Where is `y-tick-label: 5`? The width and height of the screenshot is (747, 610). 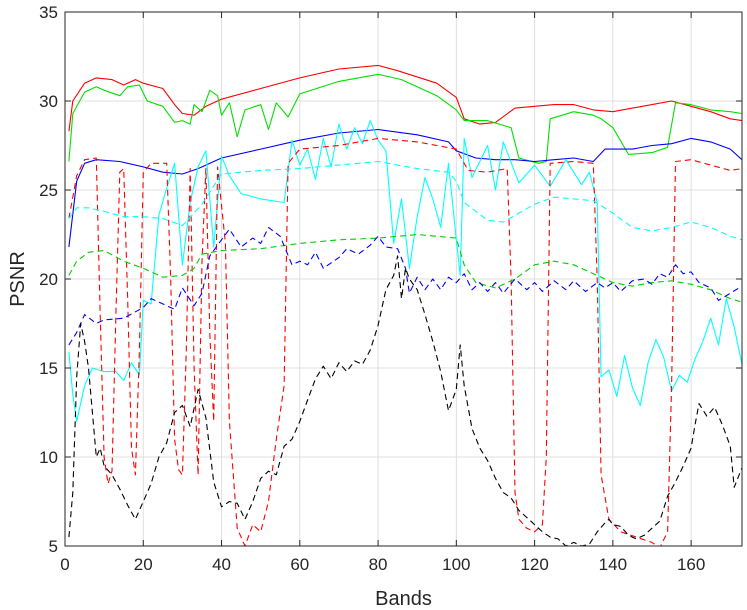
y-tick-label: 5 is located at coordinates (53, 546).